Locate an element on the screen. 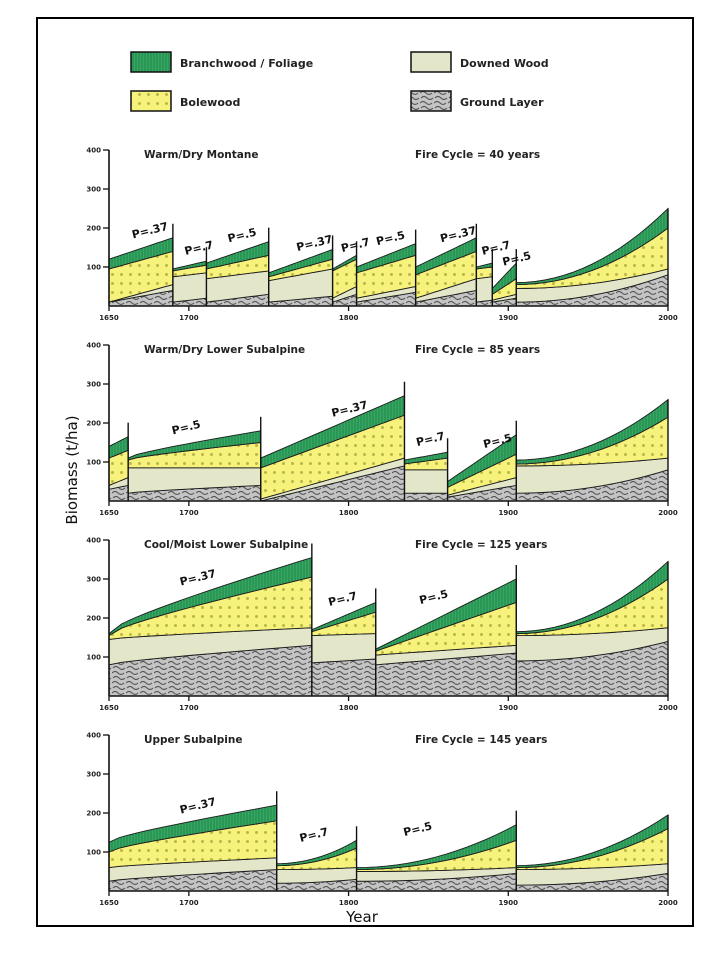 The width and height of the screenshot is (720, 960). legend-label-ground: Ground Layer is located at coordinates (502, 102).